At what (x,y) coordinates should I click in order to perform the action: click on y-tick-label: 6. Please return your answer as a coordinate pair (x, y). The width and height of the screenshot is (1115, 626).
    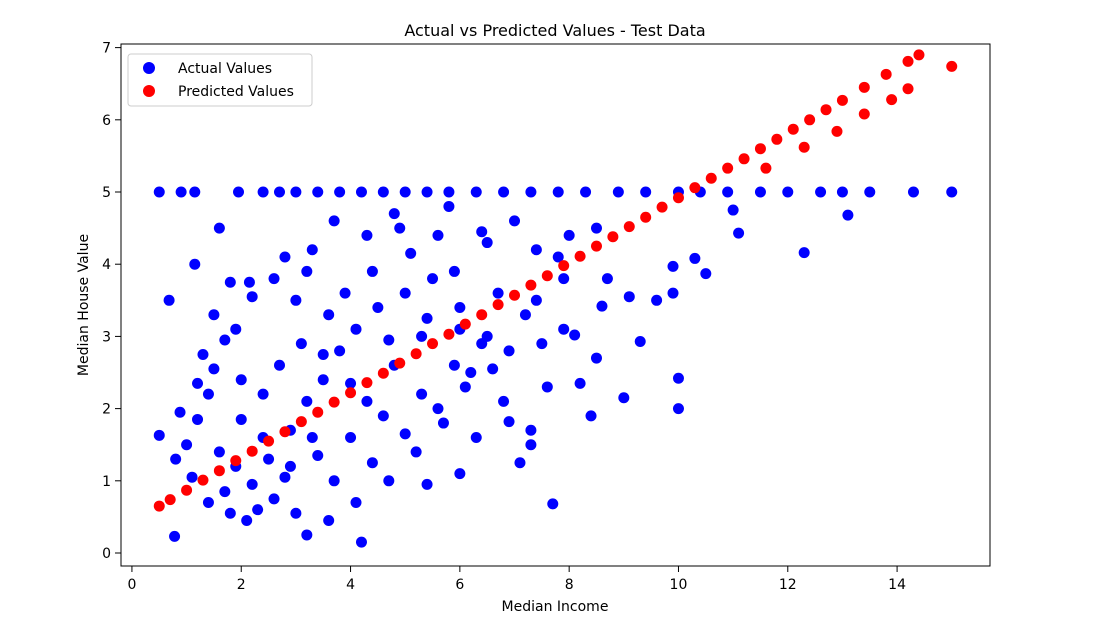
    Looking at the image, I should click on (106, 121).